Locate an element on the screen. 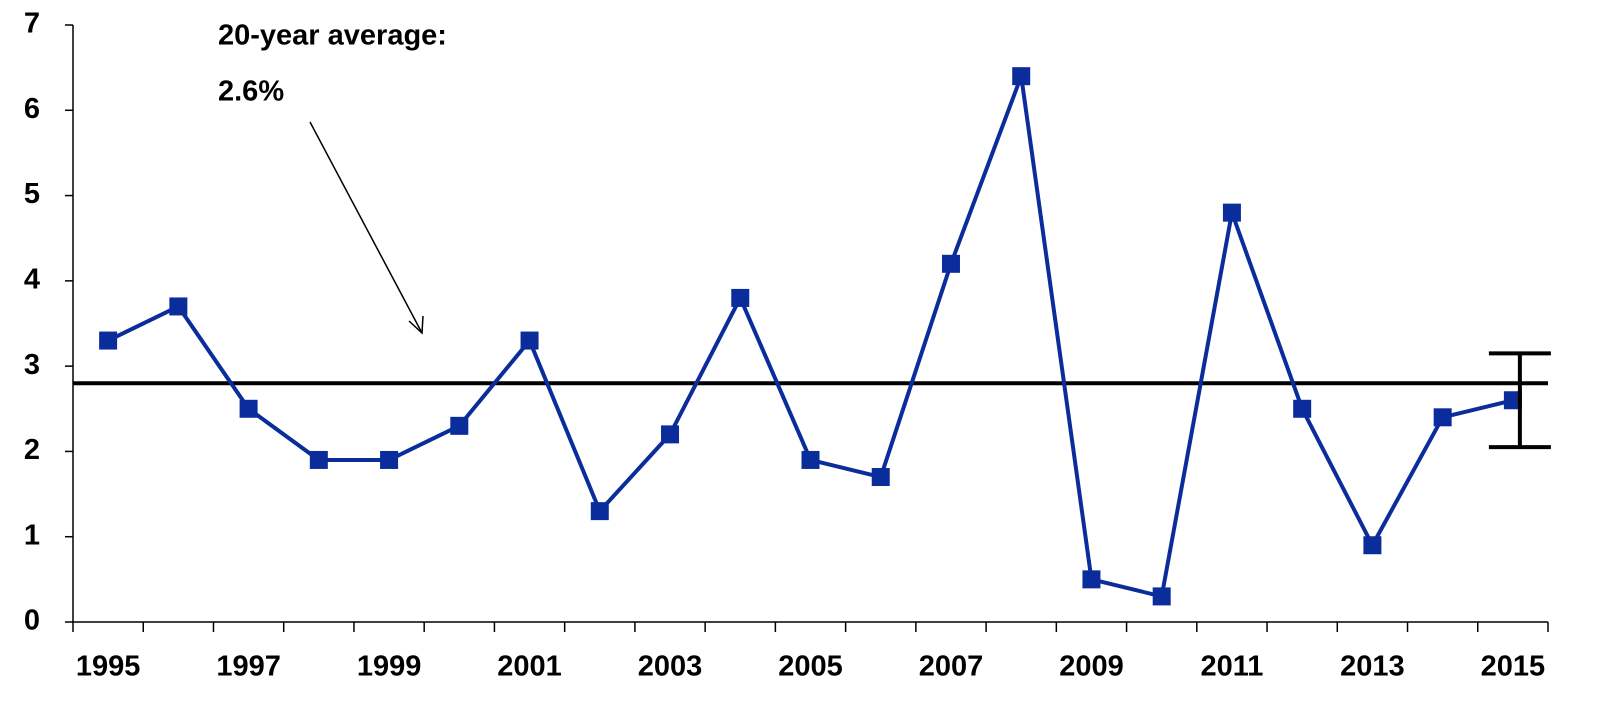 This screenshot has width=1601, height=707. arrow-head is located at coordinates (416, 325).